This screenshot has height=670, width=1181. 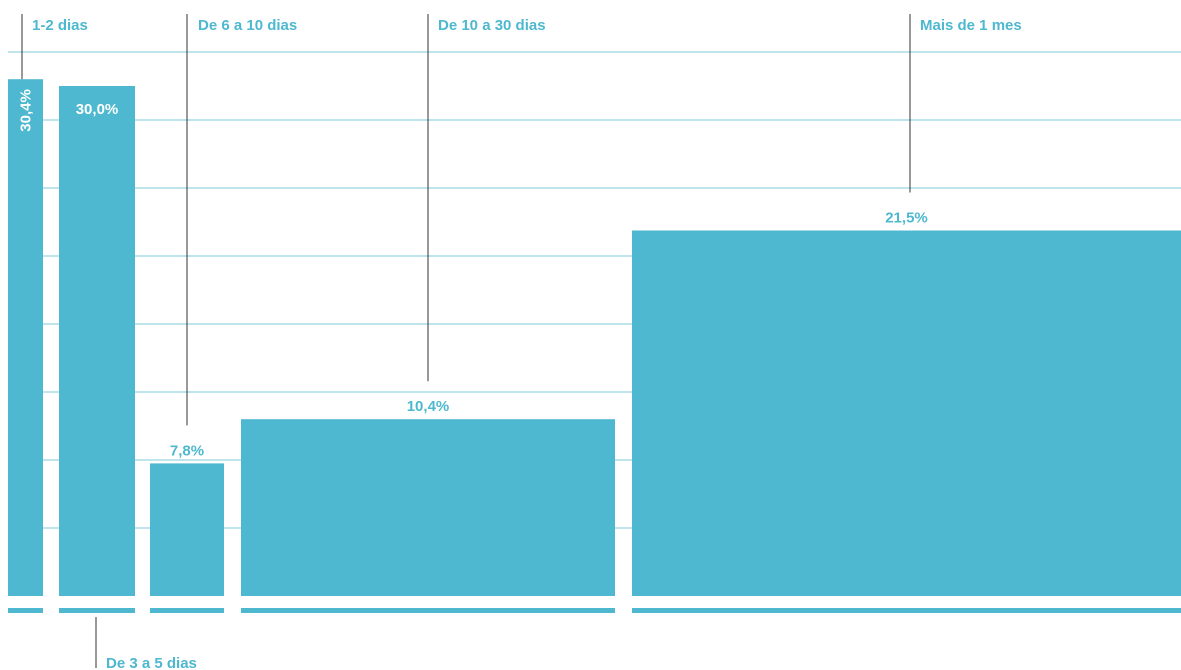 I want to click on value-label: 30,0%, so click(x=97, y=109).